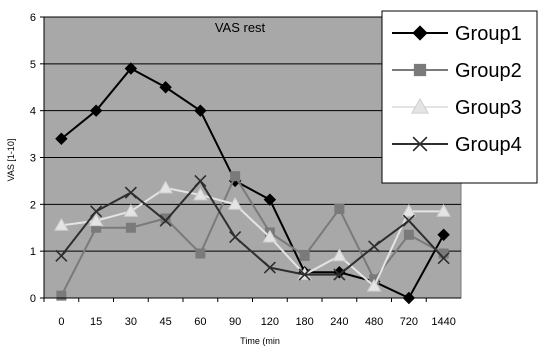 This screenshot has width=538, height=352. I want to click on chart-title: VAS rest, so click(240, 27).